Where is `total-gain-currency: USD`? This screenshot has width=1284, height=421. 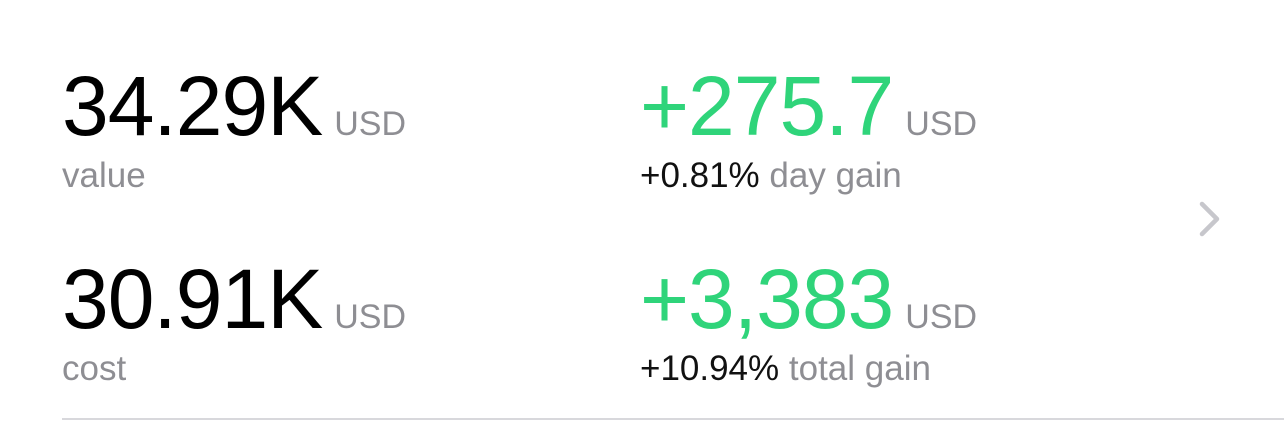
total-gain-currency: USD is located at coordinates (941, 317).